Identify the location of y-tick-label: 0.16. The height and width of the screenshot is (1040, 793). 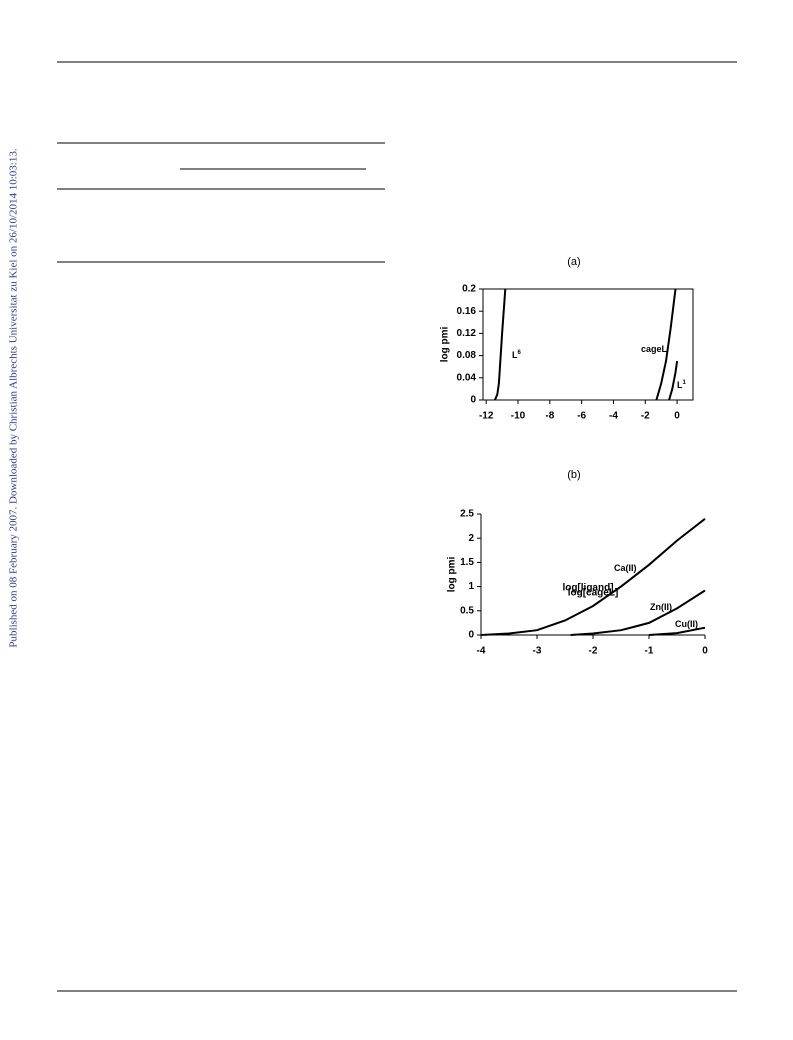
(467, 311).